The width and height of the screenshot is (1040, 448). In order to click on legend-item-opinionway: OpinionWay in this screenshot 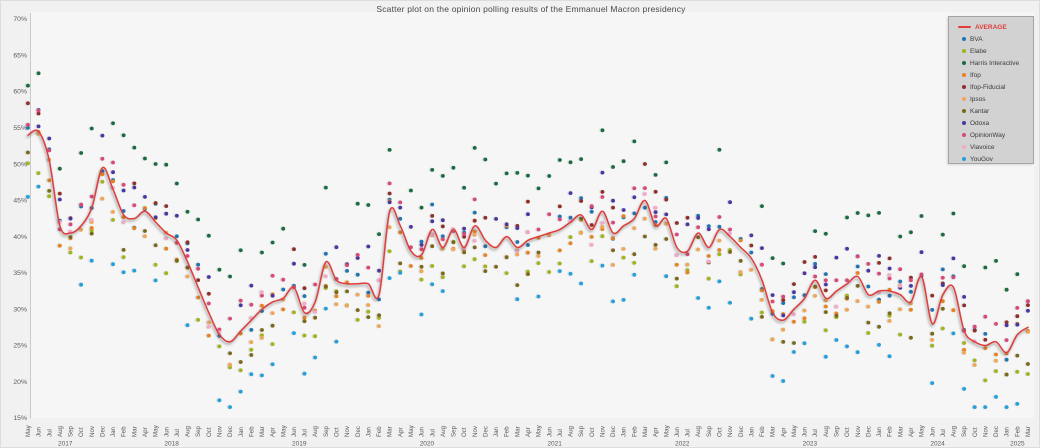, I will do `click(995, 135)`.